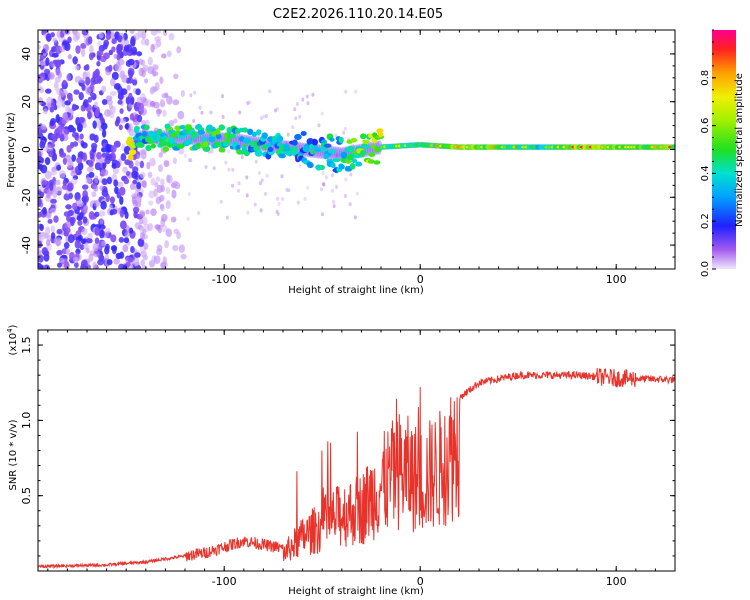 The height and width of the screenshot is (600, 750). I want to click on x-tick-label: 100, so click(616, 279).